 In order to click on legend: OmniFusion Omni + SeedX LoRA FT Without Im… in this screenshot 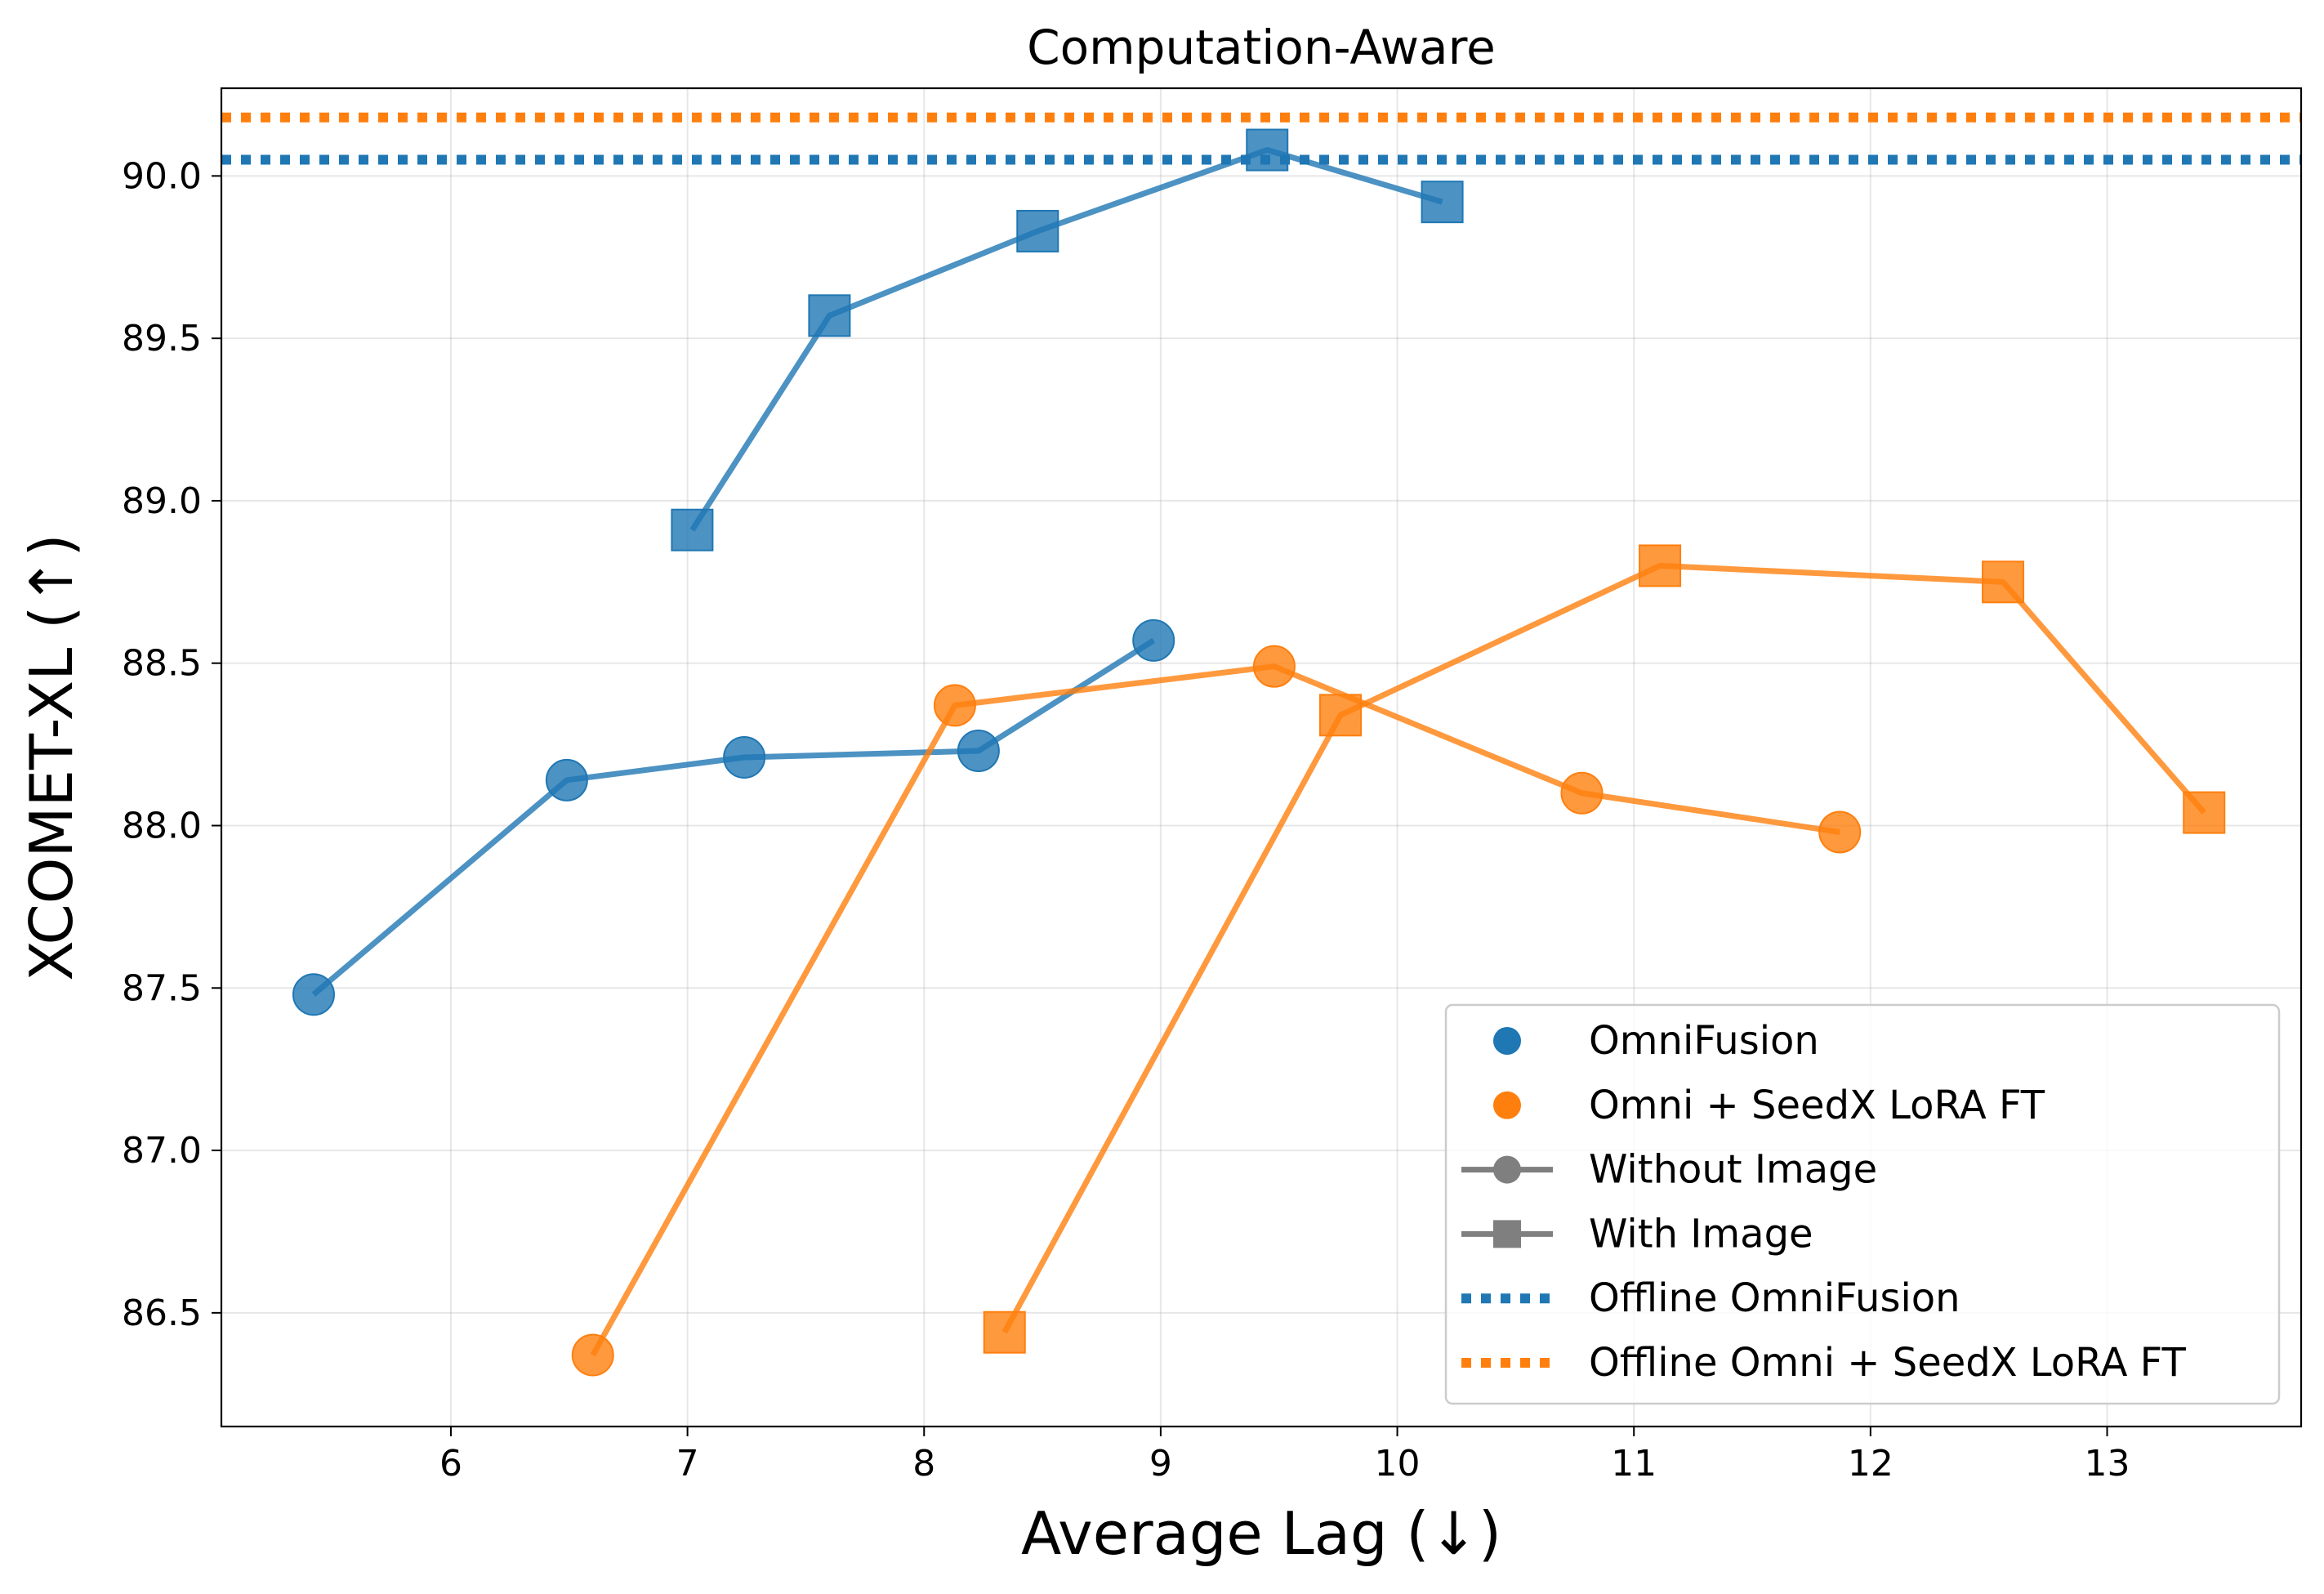, I will do `click(1862, 1204)`.